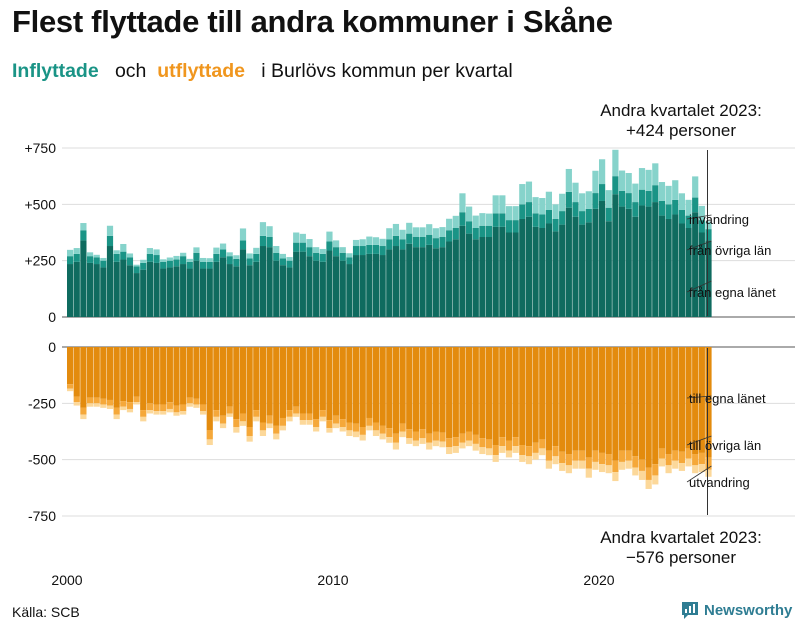  What do you see at coordinates (725, 445) in the screenshot?
I see `series-label-out: till övriga län` at bounding box center [725, 445].